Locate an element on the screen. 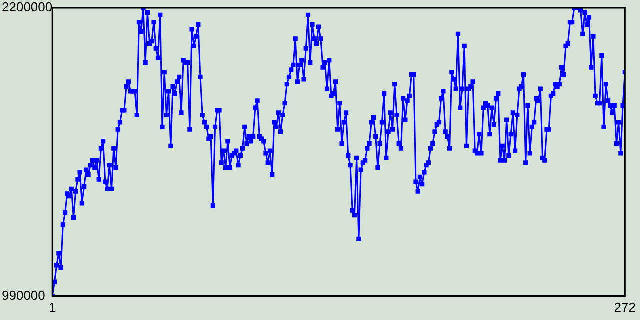  y-tick-label: 2200000 is located at coordinates (27, 7).